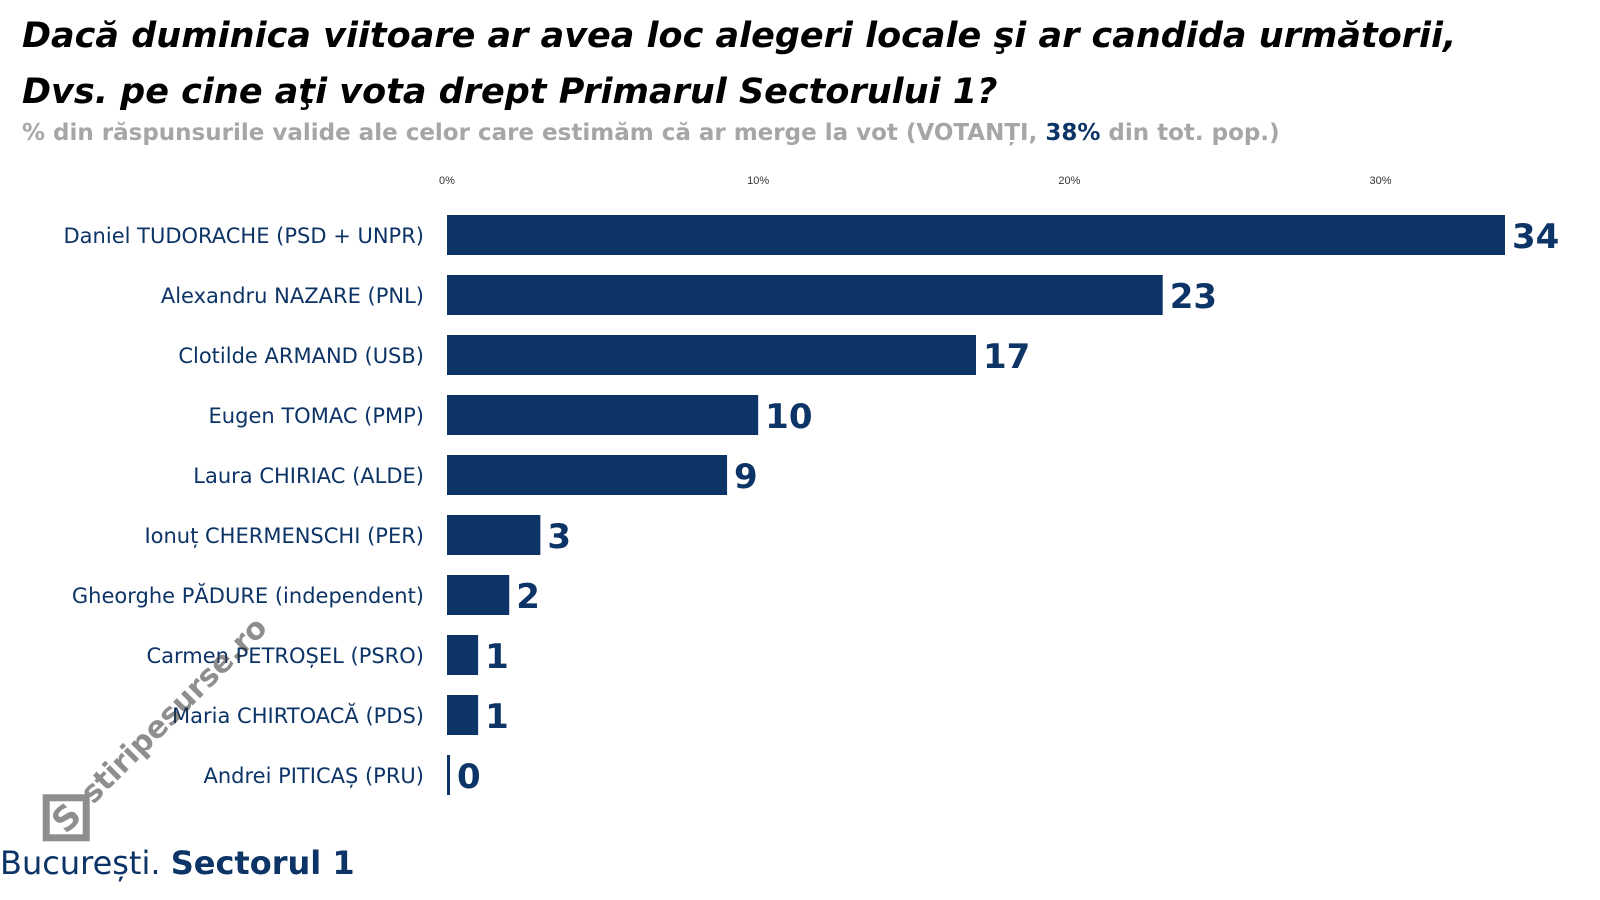 This screenshot has height=900, width=1600. I want to click on category-label: Maria CHIRTOACĂ (PDS), so click(298, 715).